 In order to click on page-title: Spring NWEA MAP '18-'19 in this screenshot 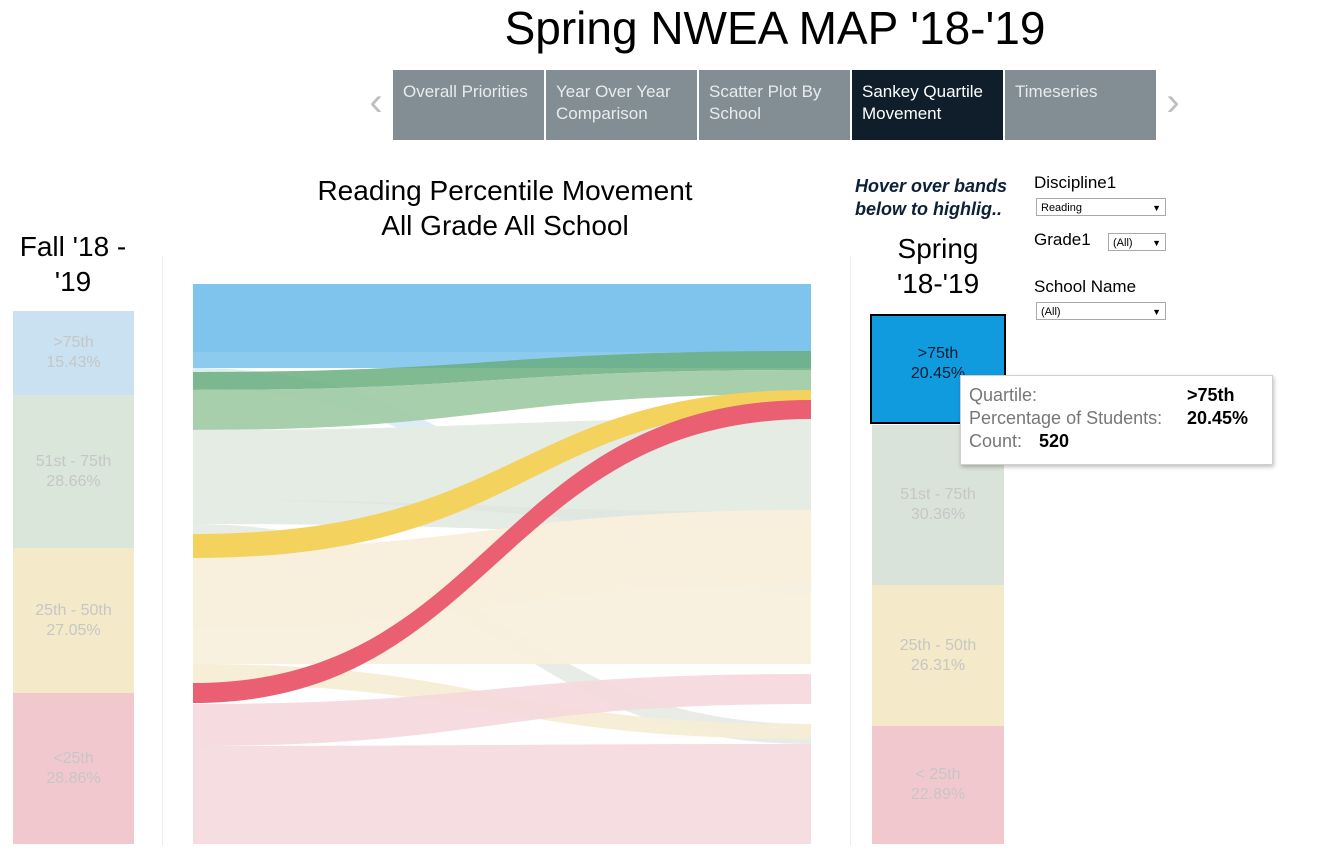, I will do `click(775, 28)`.